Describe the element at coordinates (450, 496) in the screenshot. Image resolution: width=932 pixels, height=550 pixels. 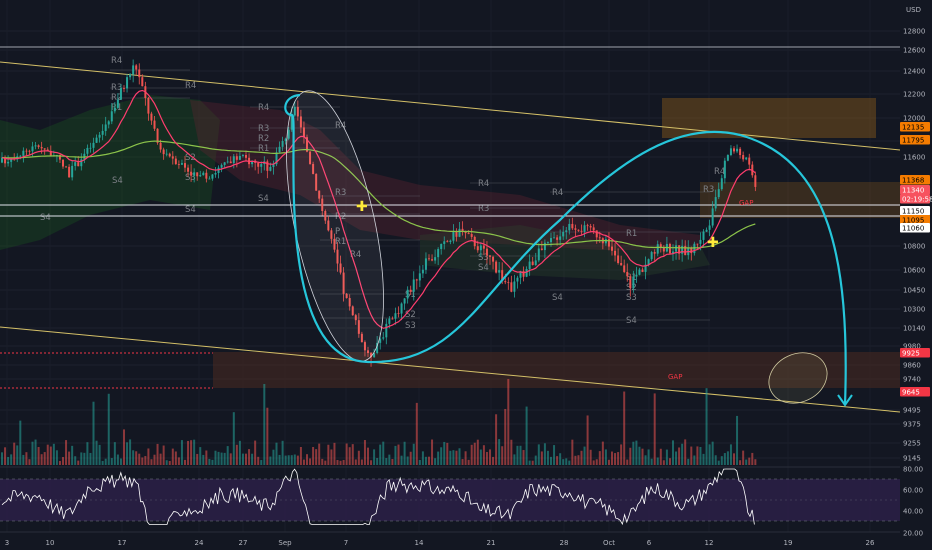
I see `rsi-pane` at that location.